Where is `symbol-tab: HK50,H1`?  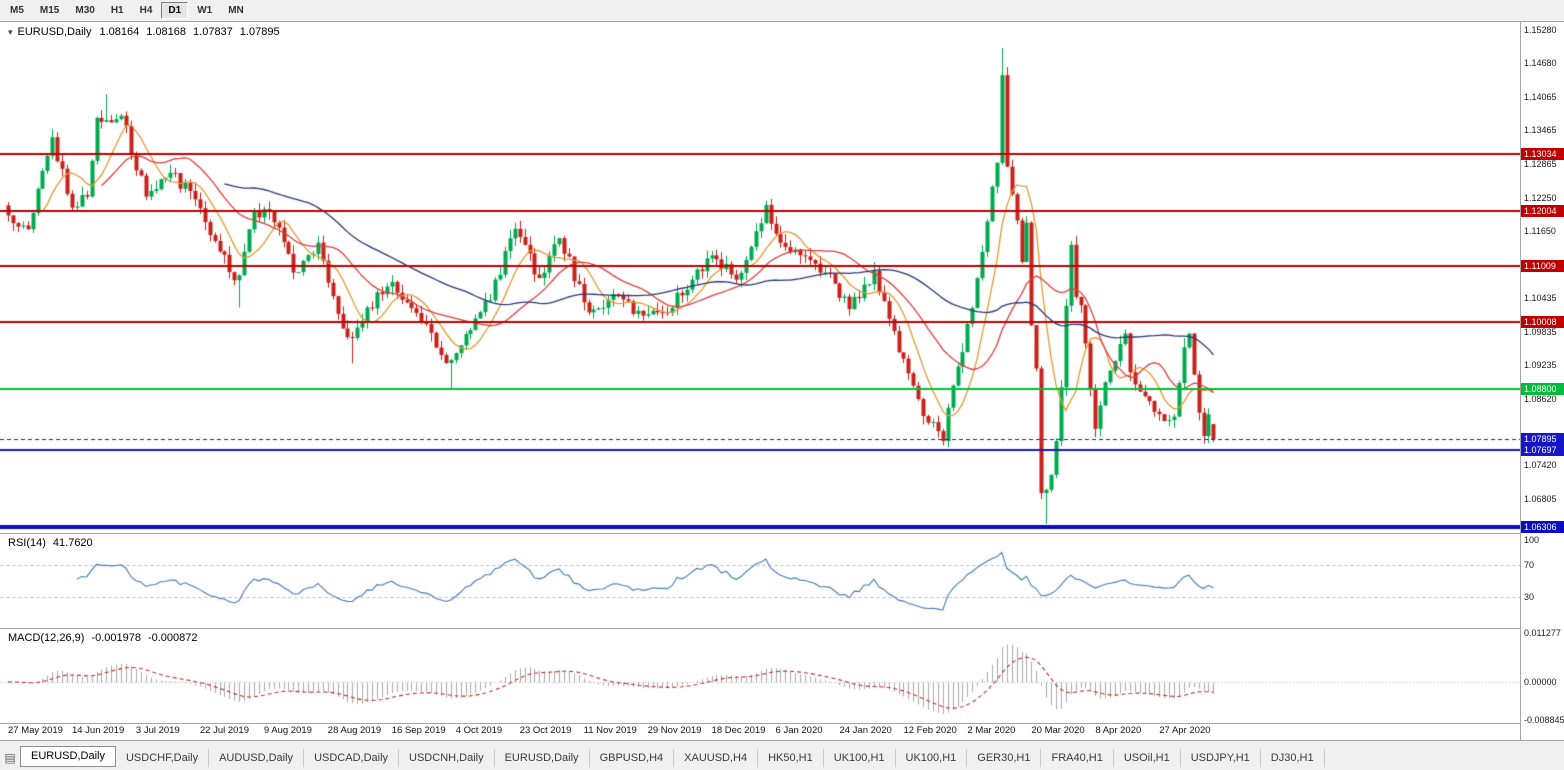
symbol-tab: HK50,H1 is located at coordinates (791, 758).